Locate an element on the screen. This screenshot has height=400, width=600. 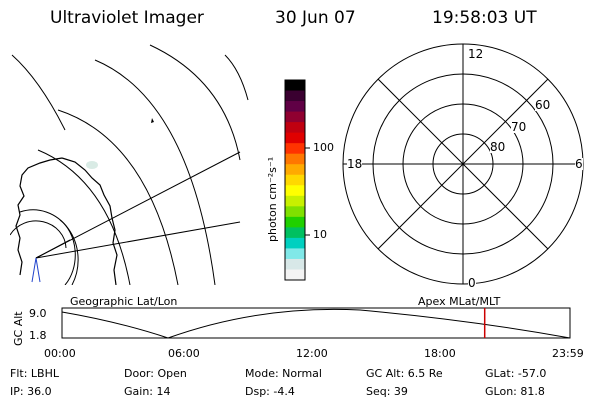
timeline-left-title: Geographic Lat/Lon is located at coordinates (124, 301).